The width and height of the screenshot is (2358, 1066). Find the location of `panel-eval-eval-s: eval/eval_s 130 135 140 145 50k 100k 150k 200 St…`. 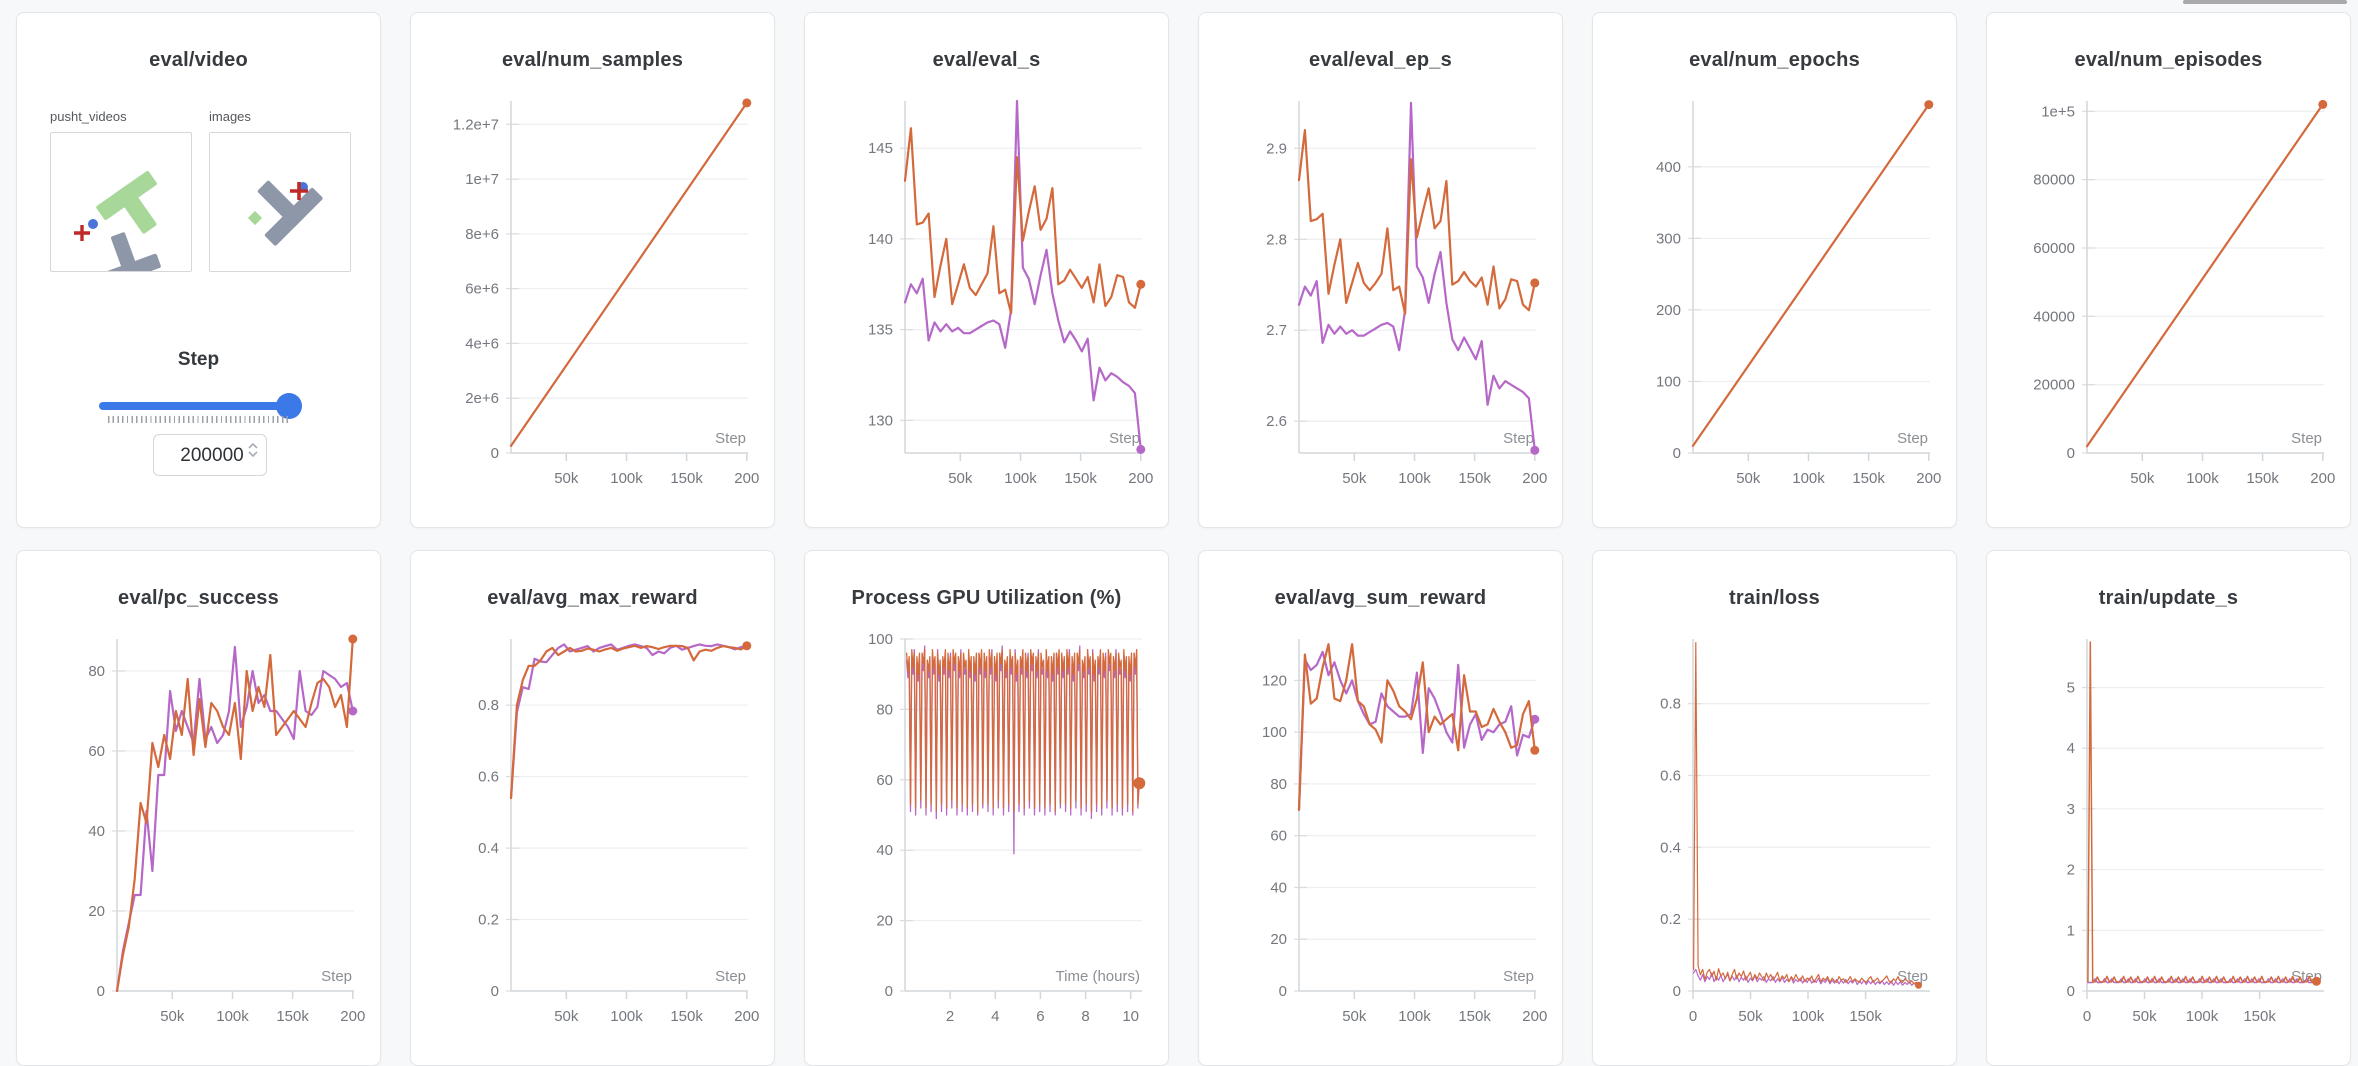

panel-eval-eval-s: eval/eval_s 130 135 140 145 50k 100k 150k 200 St… is located at coordinates (986, 270).